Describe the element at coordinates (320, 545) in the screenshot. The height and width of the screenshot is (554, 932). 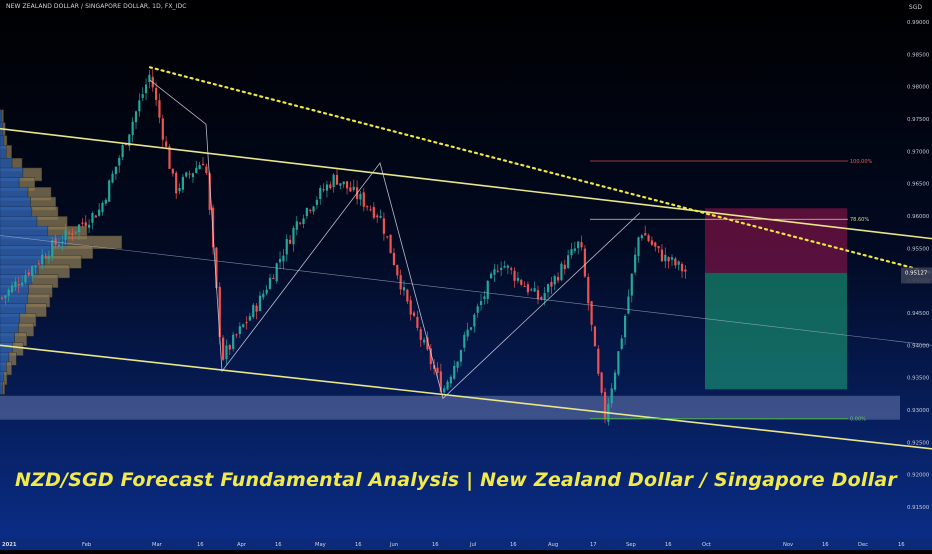
I see `x-tick-label: May` at that location.